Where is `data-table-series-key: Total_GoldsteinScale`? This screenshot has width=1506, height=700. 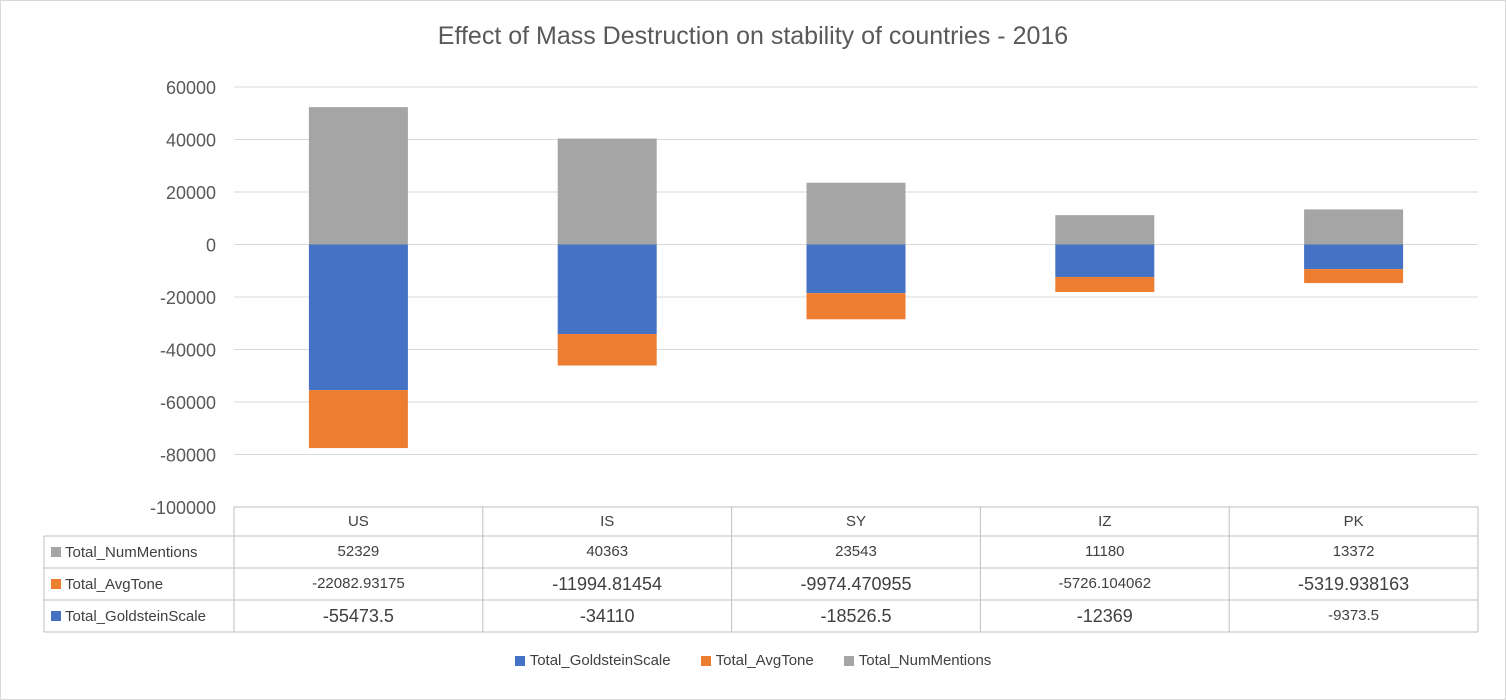 data-table-series-key: Total_GoldsteinScale is located at coordinates (139, 616).